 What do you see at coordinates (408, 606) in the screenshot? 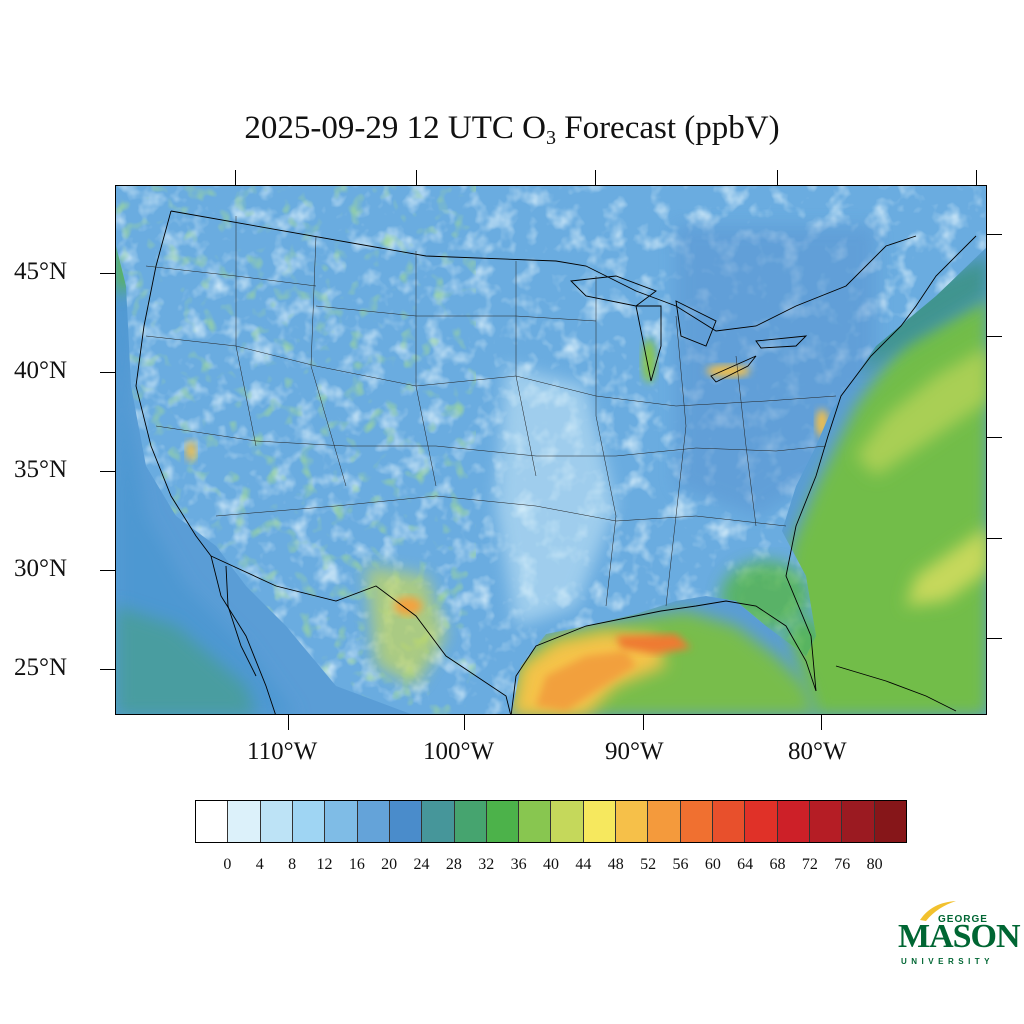
I see `texas-hotspot` at bounding box center [408, 606].